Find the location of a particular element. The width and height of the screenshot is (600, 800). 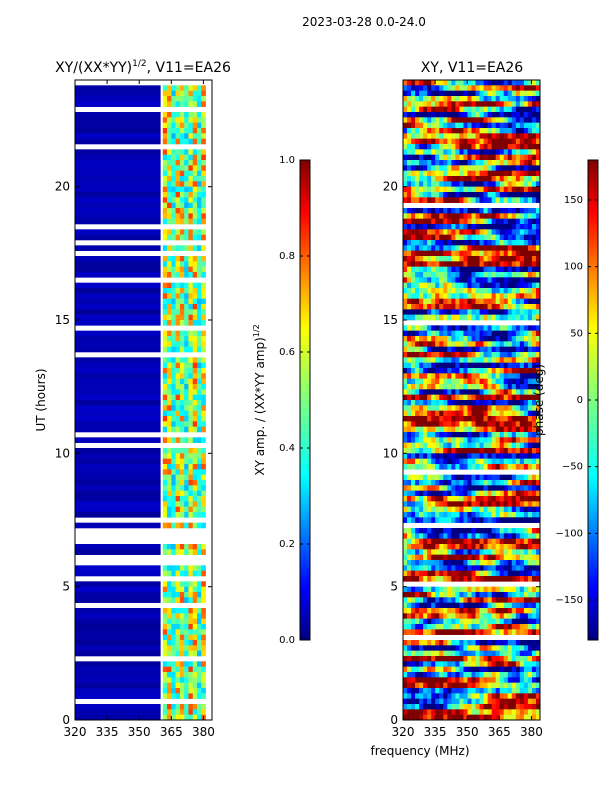

x-tick-label: 320 is located at coordinates (75, 732).